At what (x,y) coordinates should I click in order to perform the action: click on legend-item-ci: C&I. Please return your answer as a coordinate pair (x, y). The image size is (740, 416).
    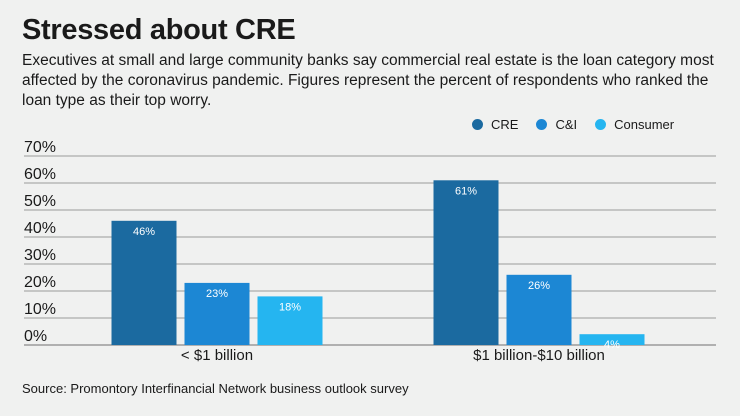
    Looking at the image, I should click on (556, 124).